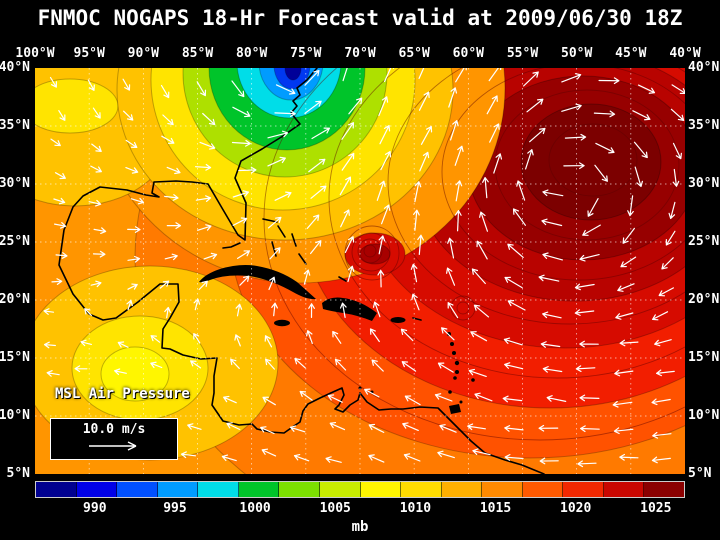 The width and height of the screenshot is (720, 540). What do you see at coordinates (704, 241) in the screenshot?
I see `lat-label: 25°N` at bounding box center [704, 241].